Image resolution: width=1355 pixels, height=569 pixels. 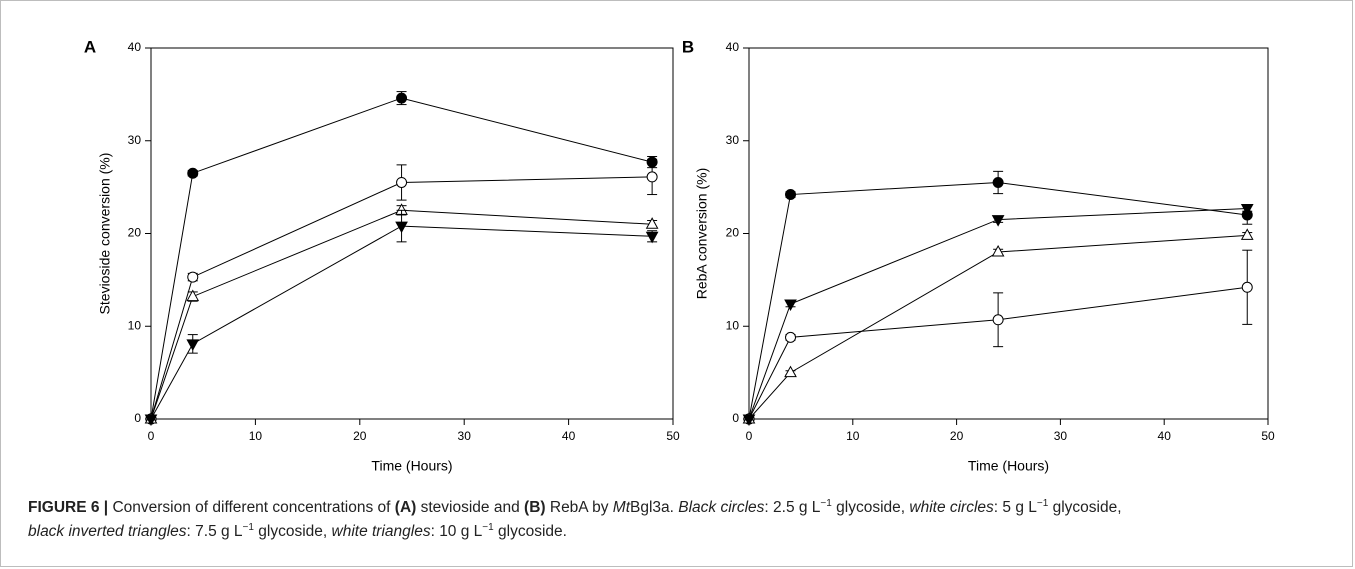 I want to click on caption-enzyme-prefix: Mt, so click(x=621, y=507).